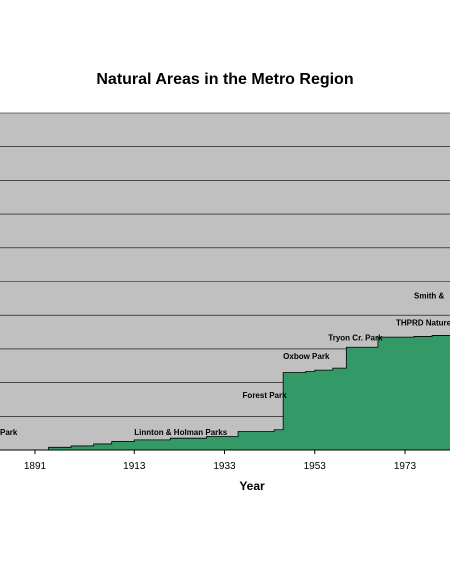  Describe the element at coordinates (265, 395) in the screenshot. I see `annotation-label: Forest Park` at that location.